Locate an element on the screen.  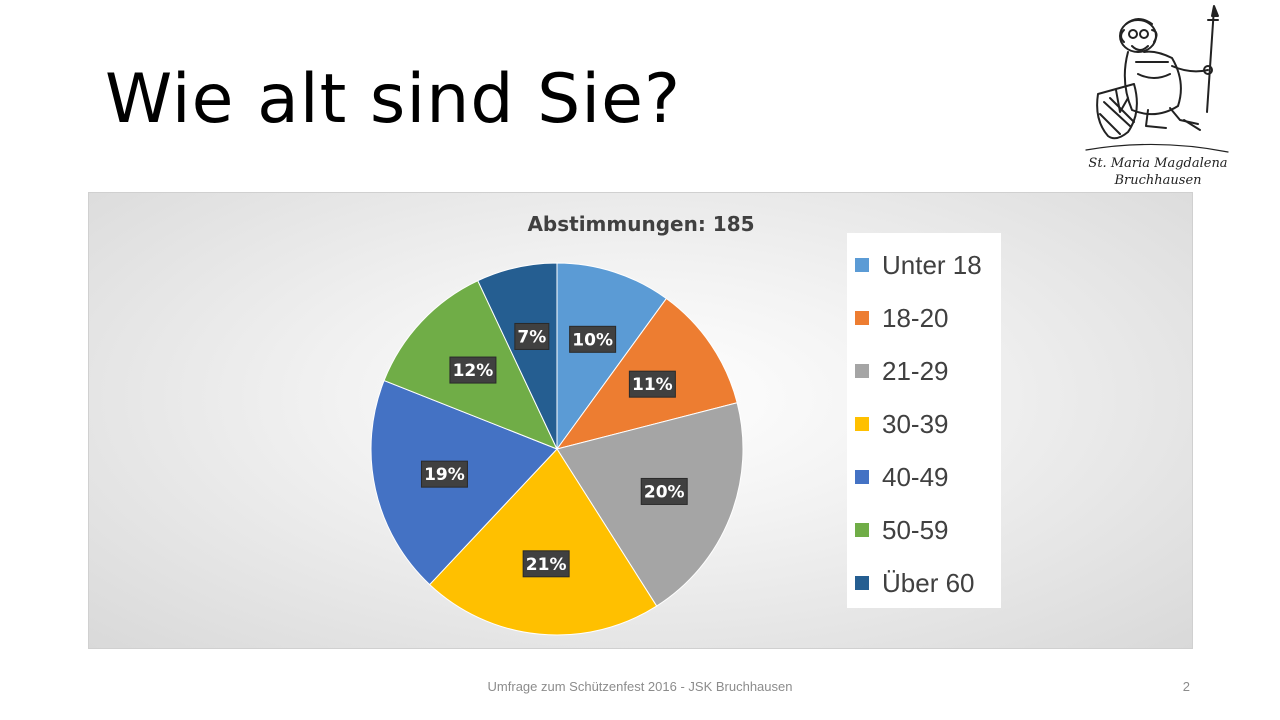
chart-legend: Unter 18 18-20 21-29 30-39 40-49 50-59 Über 60 is located at coordinates (924, 420).